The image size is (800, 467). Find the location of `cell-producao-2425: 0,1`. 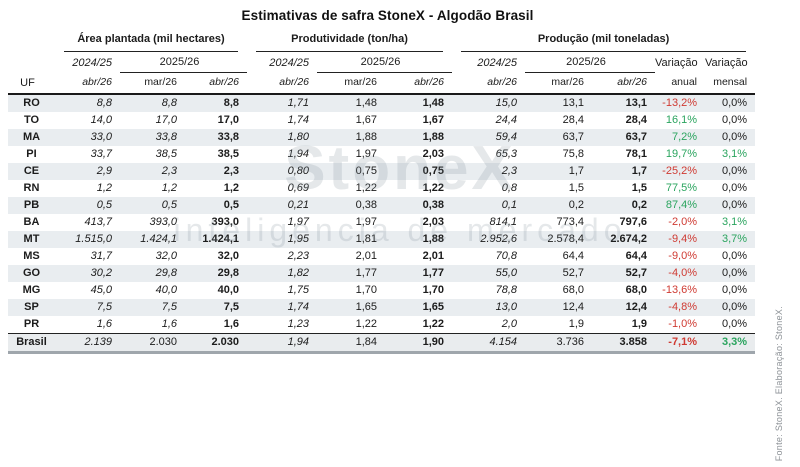

cell-producao-2425: 0,1 is located at coordinates (509, 205).